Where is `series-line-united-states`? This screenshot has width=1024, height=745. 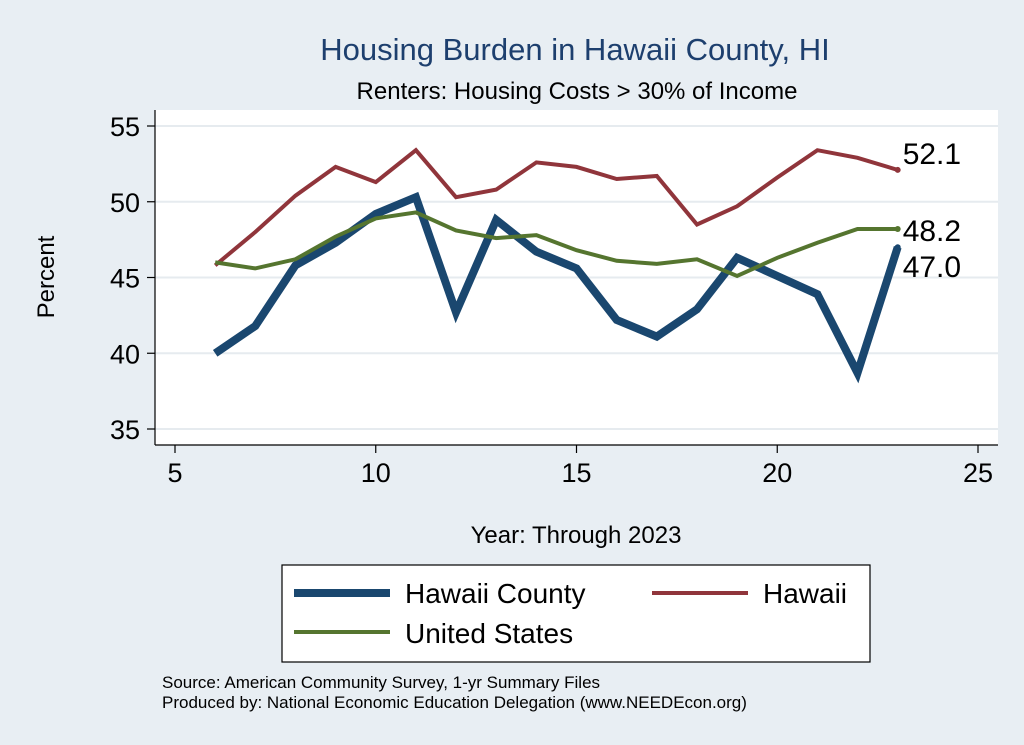 series-line-united-states is located at coordinates (556, 244).